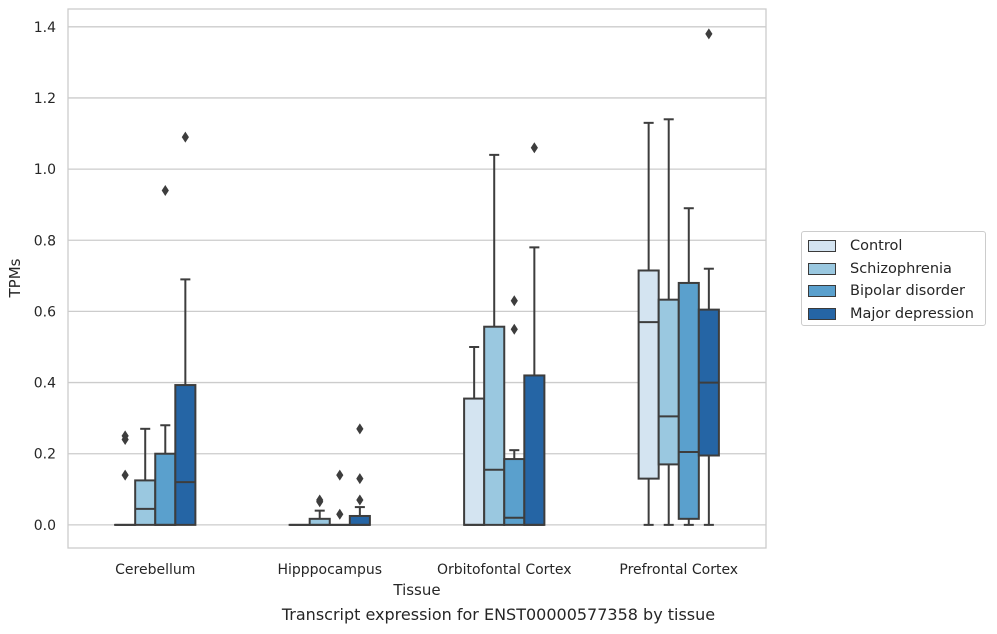  I want to click on x-tick-label: Hipppocampus, so click(329, 570).